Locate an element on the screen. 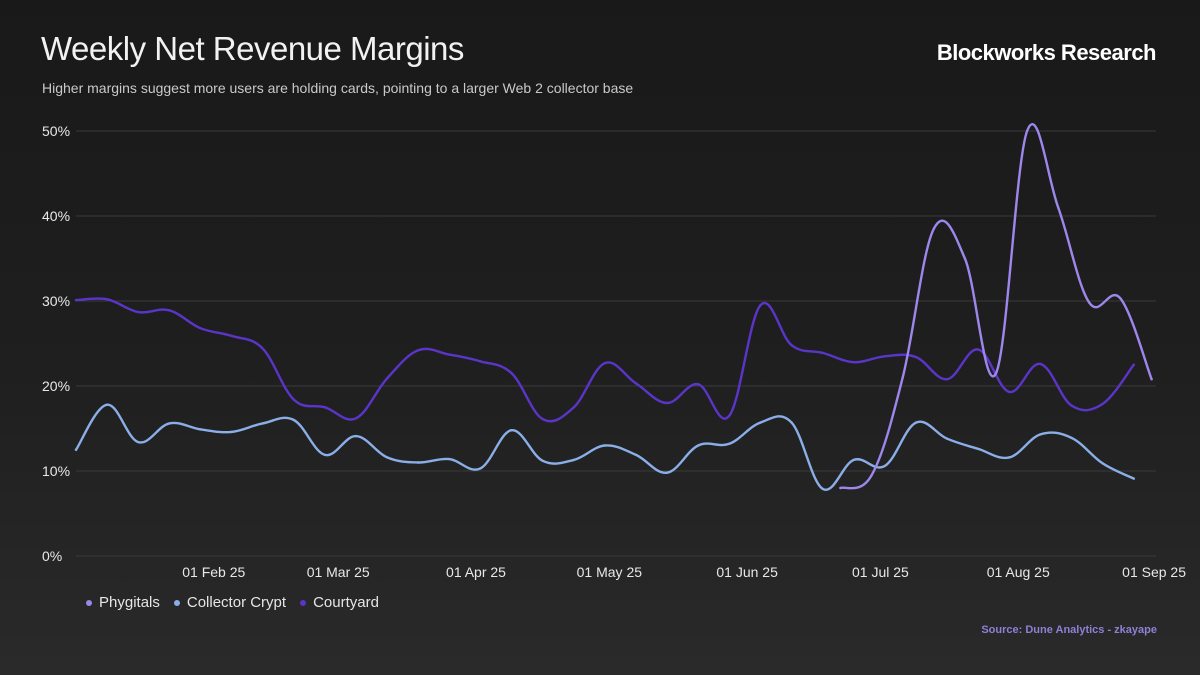  y-tick-label: 40% is located at coordinates (56, 216).